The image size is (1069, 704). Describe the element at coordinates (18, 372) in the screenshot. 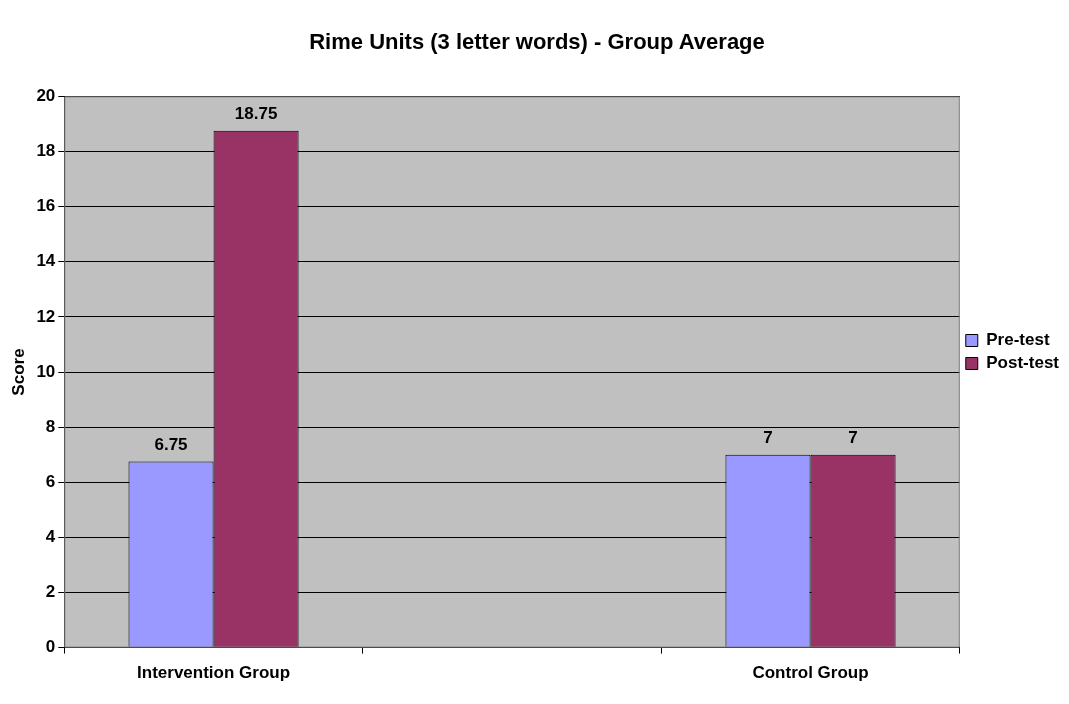

I see `y-axis-title: Score` at that location.